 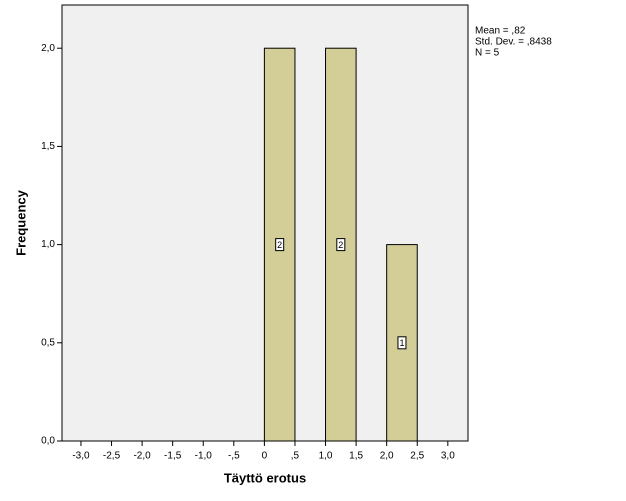 I want to click on y-tick-label: 1,5, so click(x=48, y=146).